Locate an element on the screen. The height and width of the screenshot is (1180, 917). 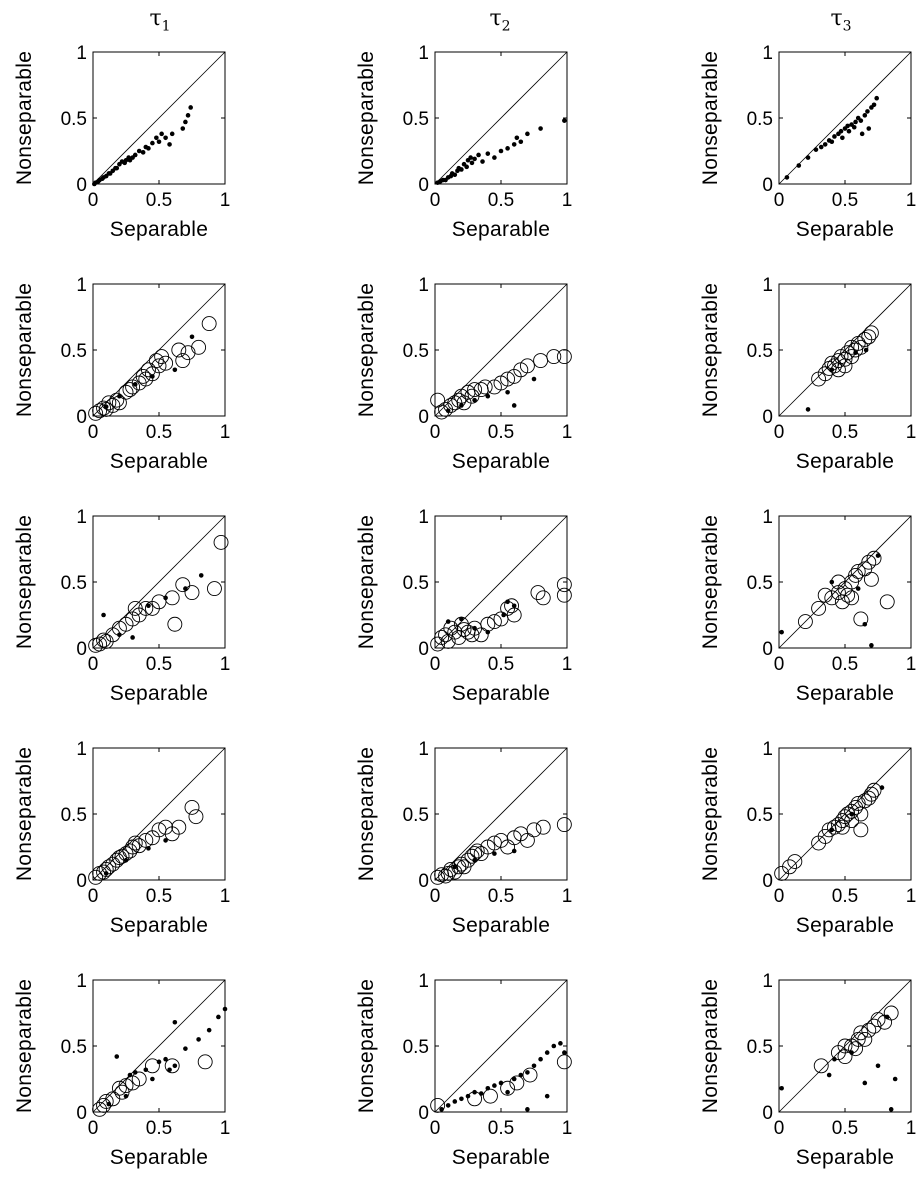
scatter-panel-r1-c3: 00 0.5 0.5 1 1 Separable Nonseparable is located at coordinates (807, 142).